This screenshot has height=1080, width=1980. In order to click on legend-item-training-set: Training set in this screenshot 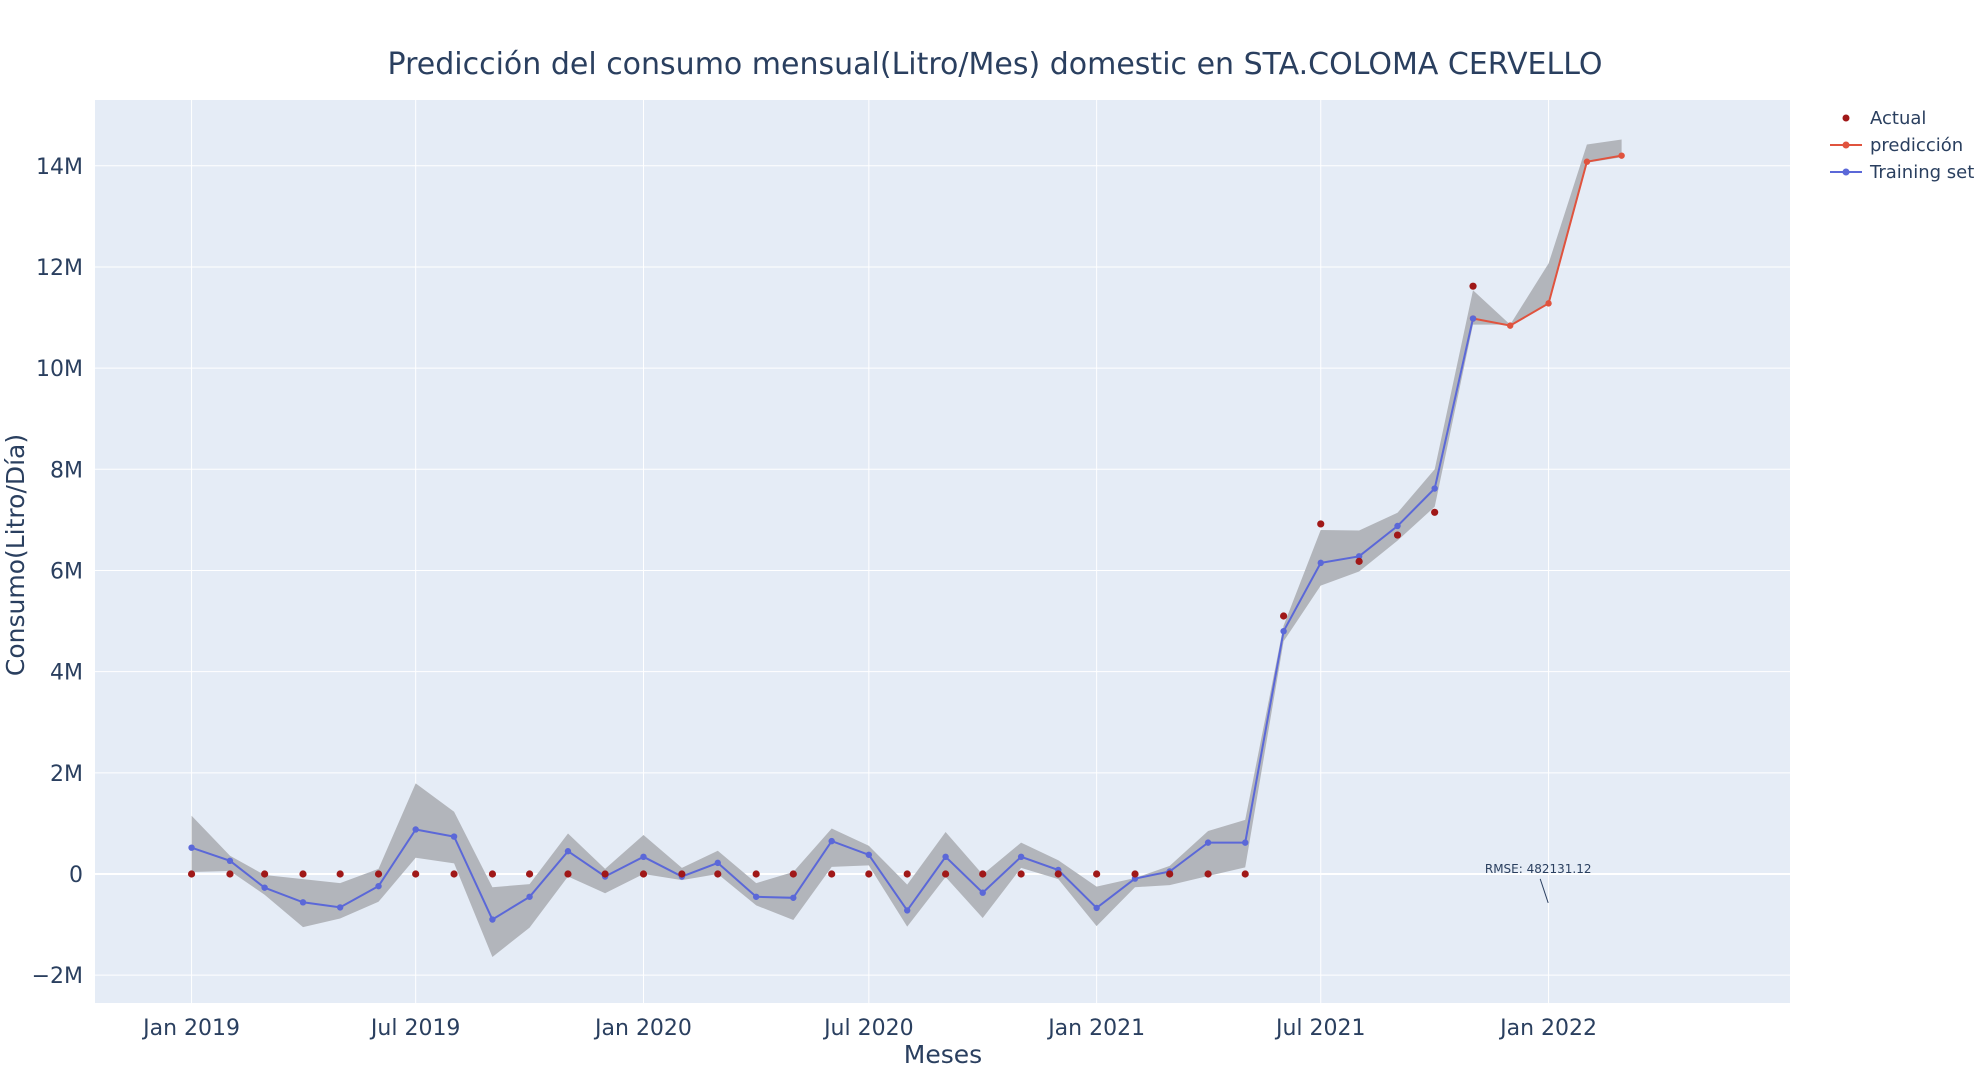, I will do `click(1902, 172)`.